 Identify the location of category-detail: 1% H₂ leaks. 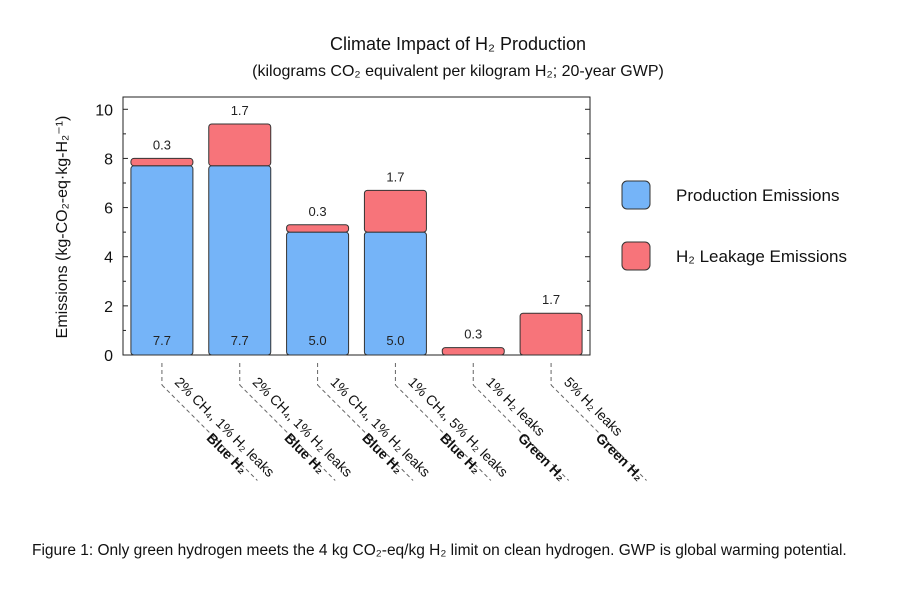
(515, 406).